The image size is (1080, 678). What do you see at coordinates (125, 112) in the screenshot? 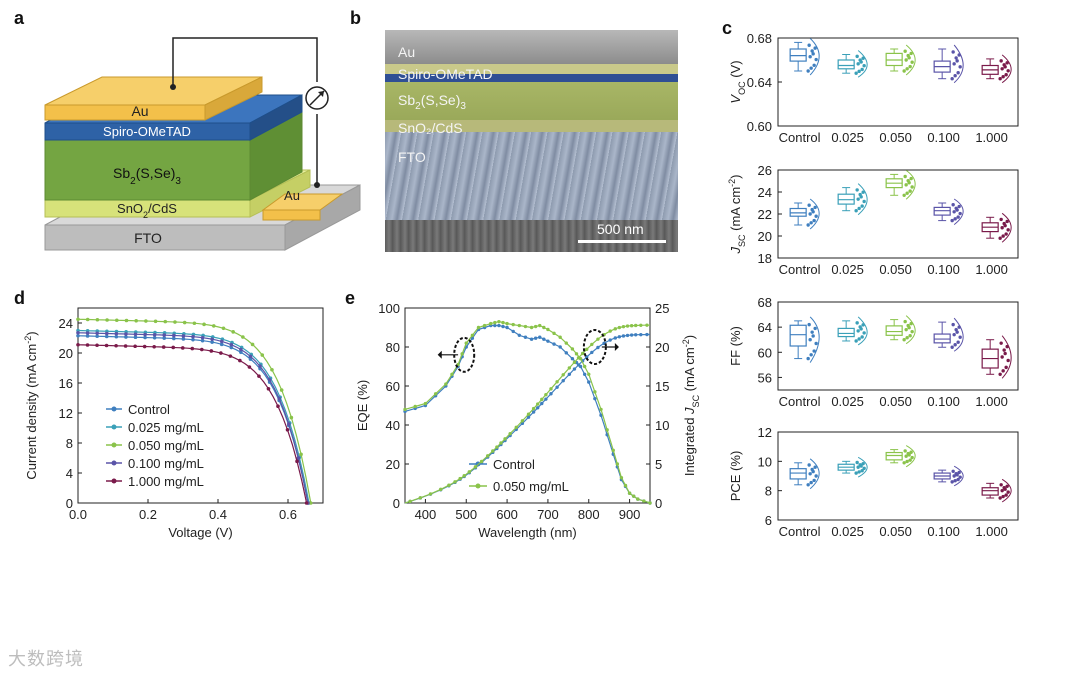
I see `au-front-face` at bounding box center [125, 112].